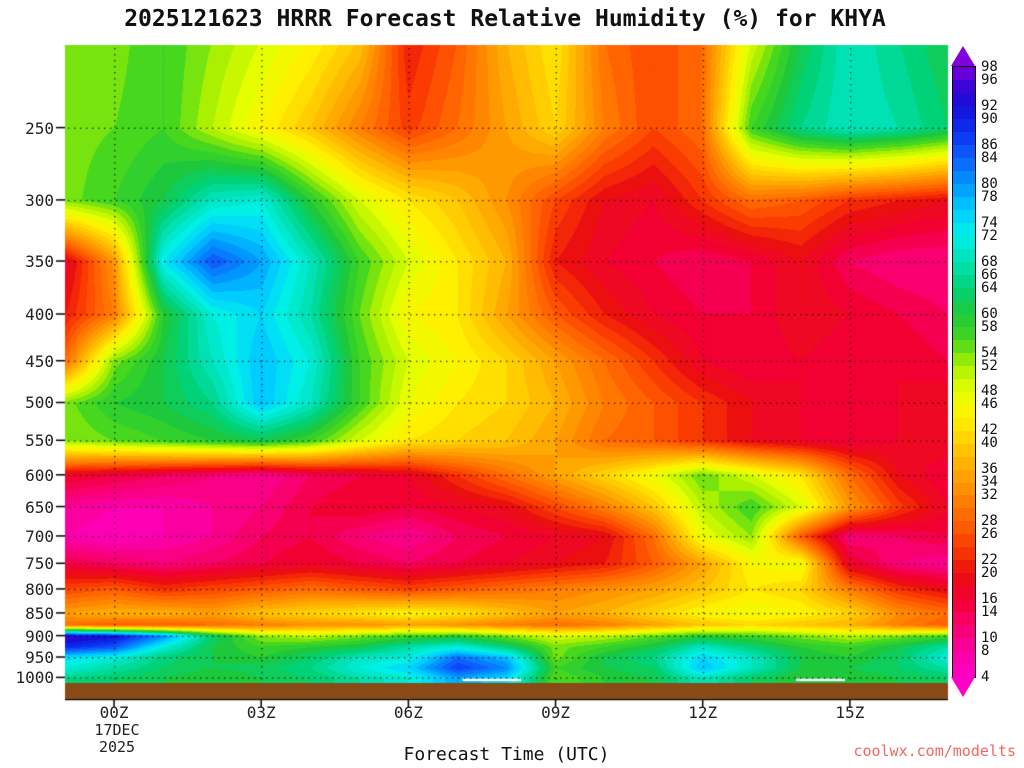 Image resolution: width=1024 pixels, height=768 pixels. Describe the element at coordinates (989, 196) in the screenshot. I see `colorbar-tick-label: 78` at that location.